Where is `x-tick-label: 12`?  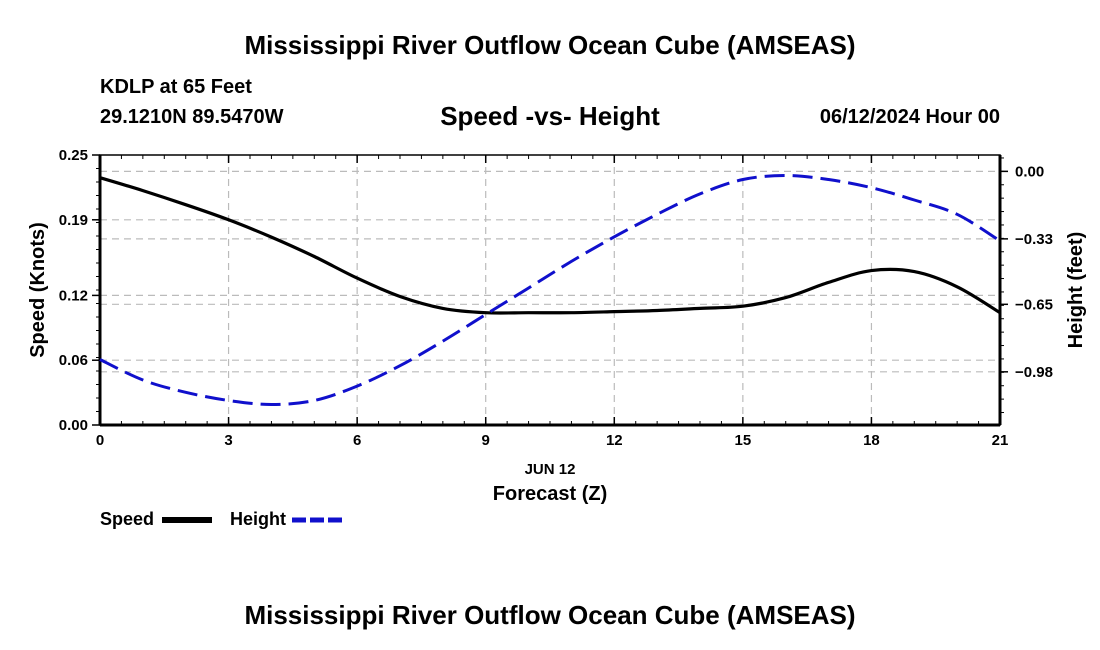
x-tick-label: 12 is located at coordinates (614, 440).